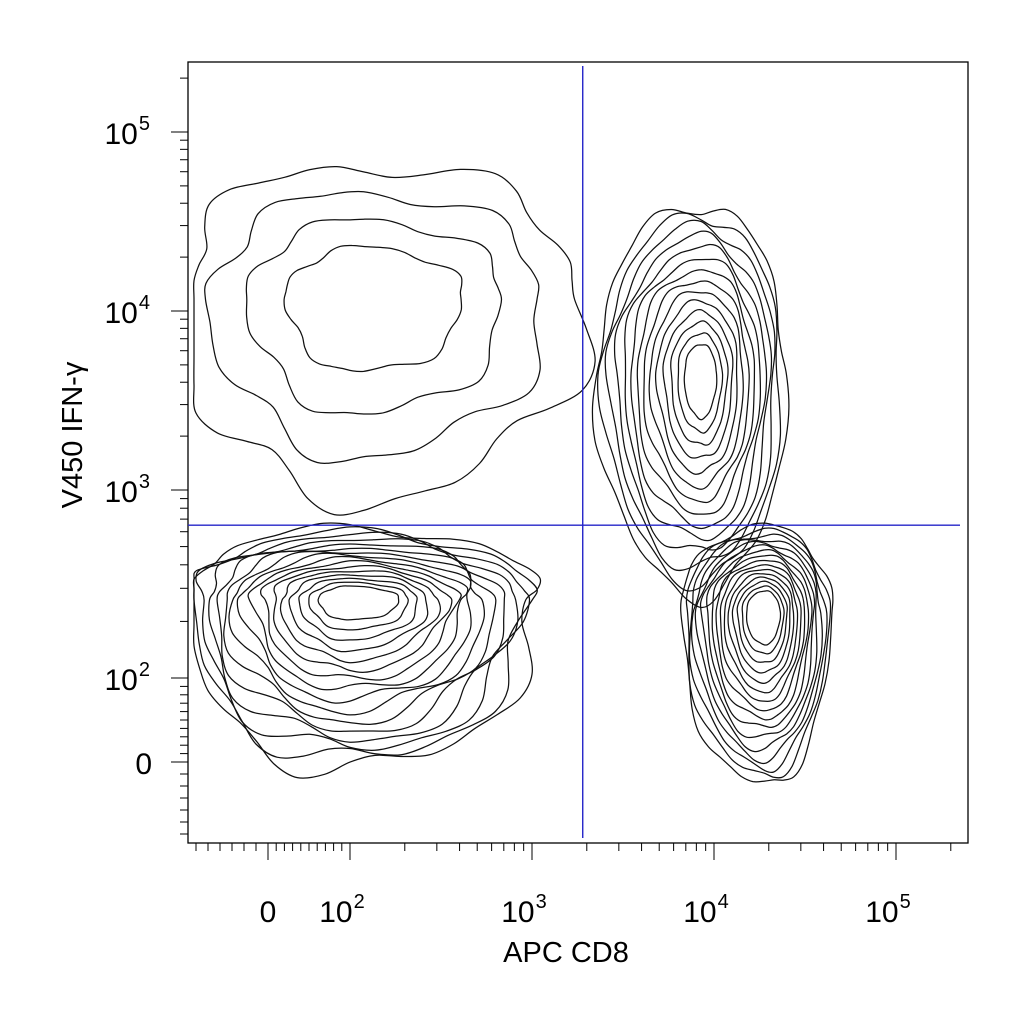  I want to click on y-tick-label: 10³, so click(128, 490).